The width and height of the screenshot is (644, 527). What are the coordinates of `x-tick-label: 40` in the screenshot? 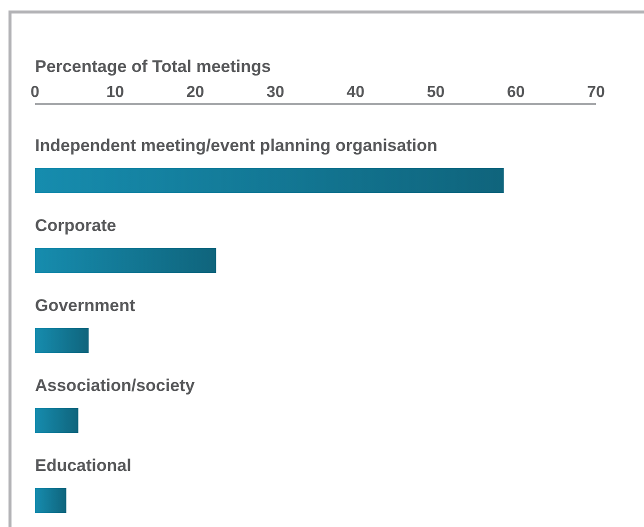 It's located at (355, 92).